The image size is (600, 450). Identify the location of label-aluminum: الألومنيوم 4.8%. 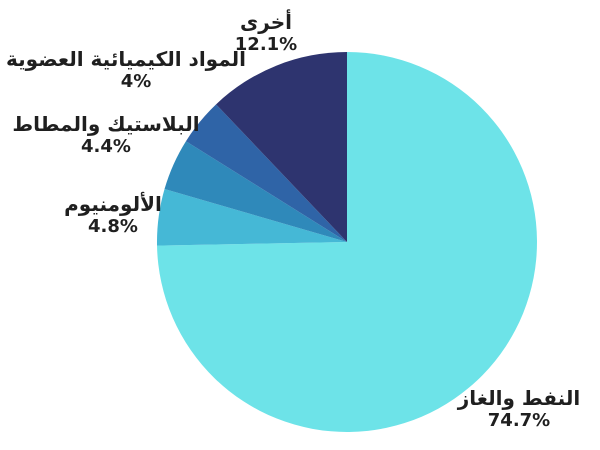
(113, 215).